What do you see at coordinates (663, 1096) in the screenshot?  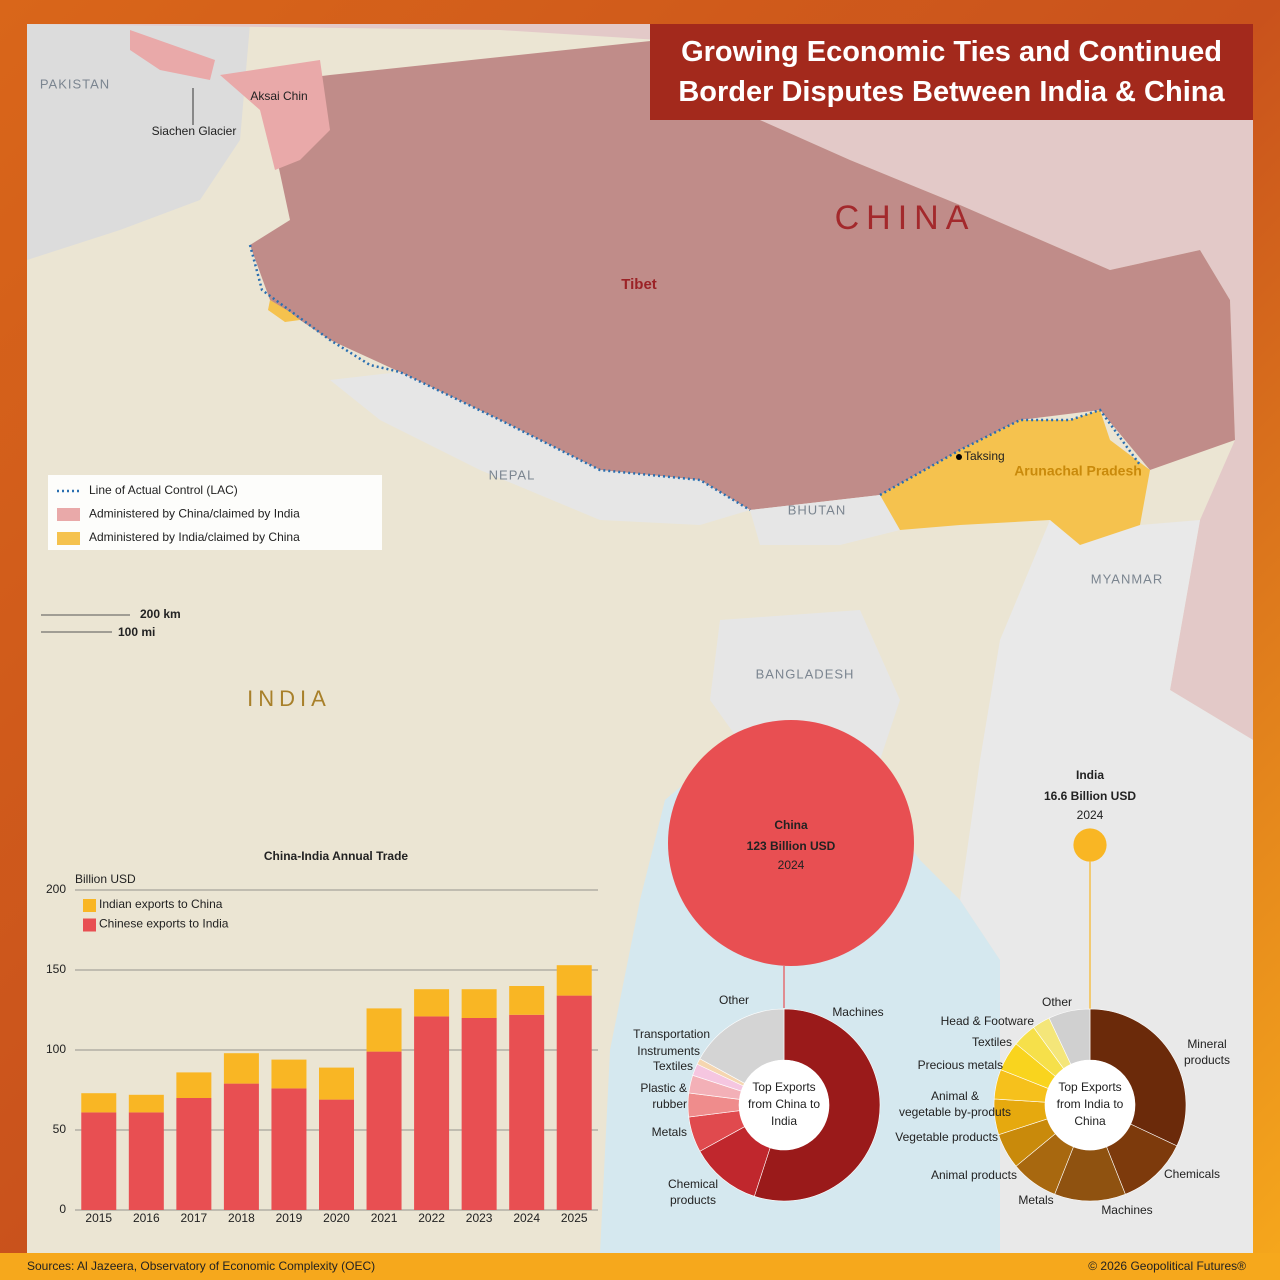 I see `slice-label: Plastic & rubber` at bounding box center [663, 1096].